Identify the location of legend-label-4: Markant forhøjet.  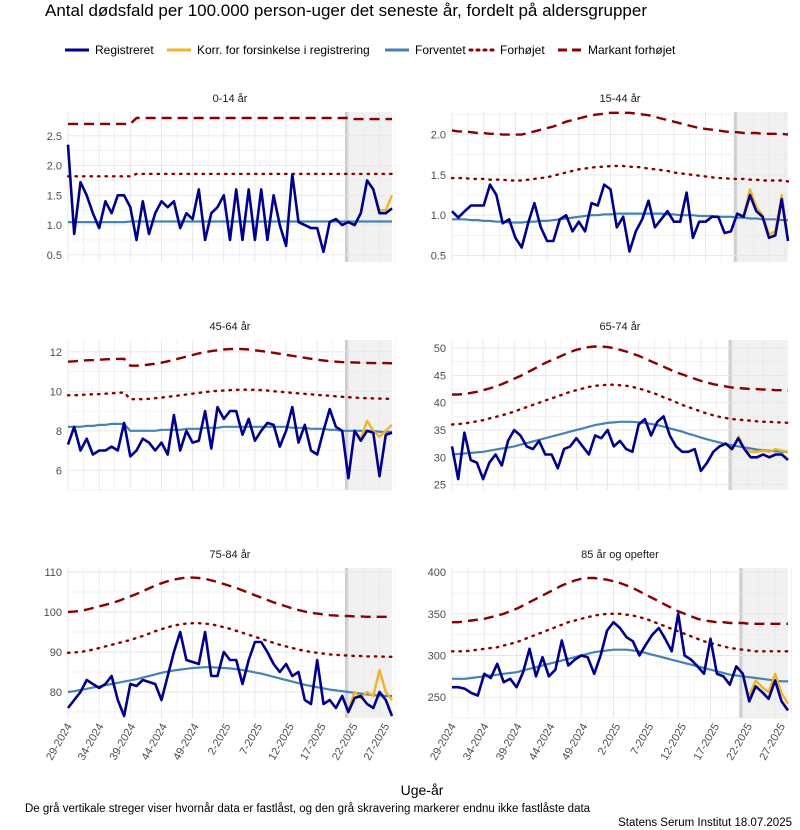
(632, 50).